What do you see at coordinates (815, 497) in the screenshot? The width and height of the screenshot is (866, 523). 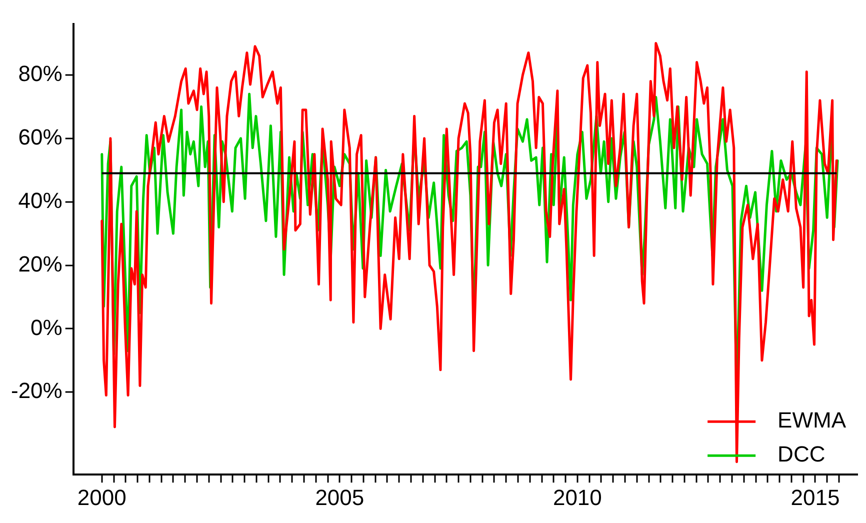 I see `x-tick-label: 2015` at bounding box center [815, 497].